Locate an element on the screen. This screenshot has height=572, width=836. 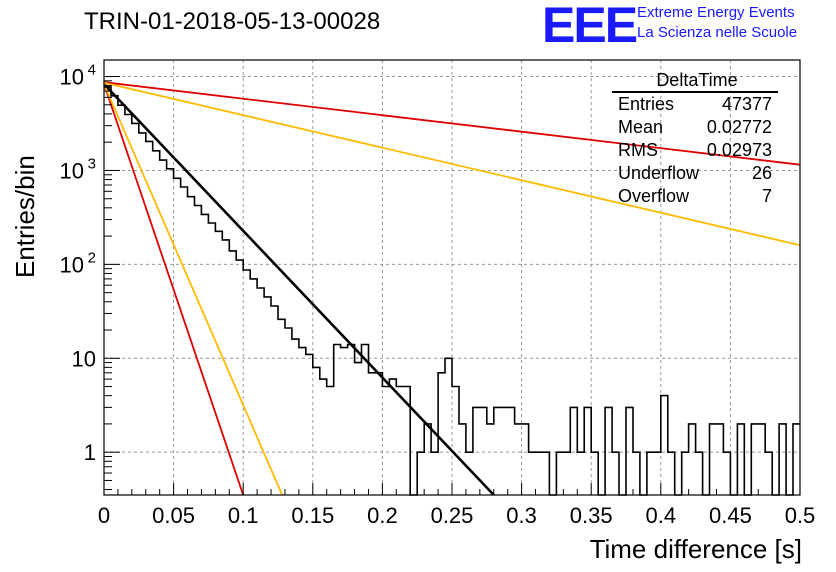
logo-subtitle-line2: La Scienza nelle Scuole is located at coordinates (717, 32).